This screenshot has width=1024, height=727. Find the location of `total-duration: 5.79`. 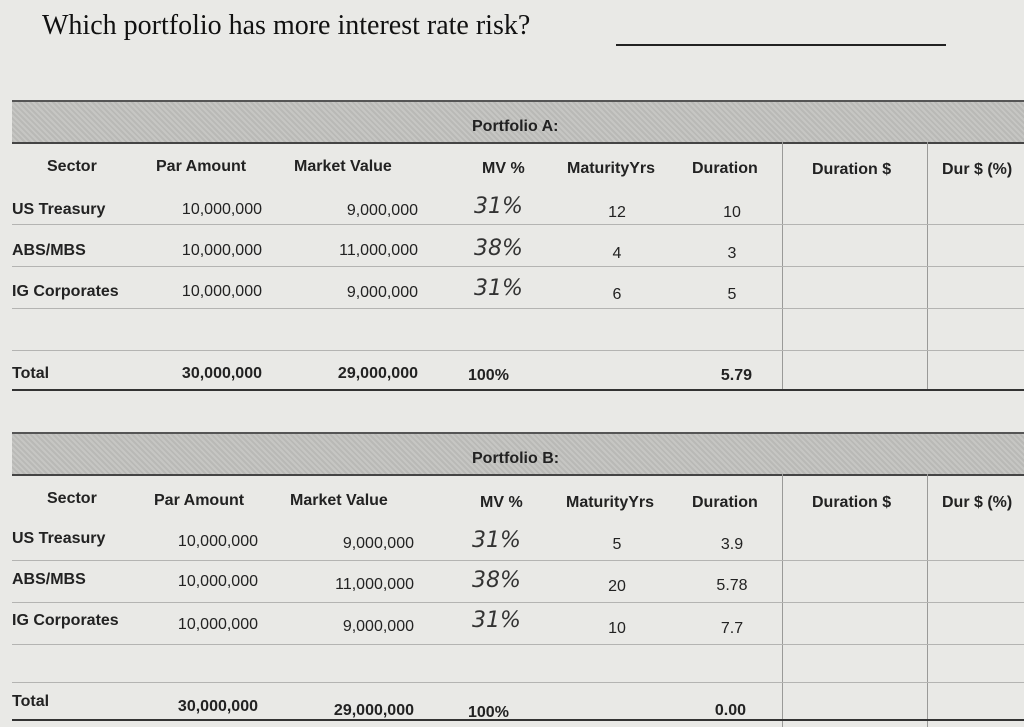

total-duration: 5.79 is located at coordinates (736, 375).